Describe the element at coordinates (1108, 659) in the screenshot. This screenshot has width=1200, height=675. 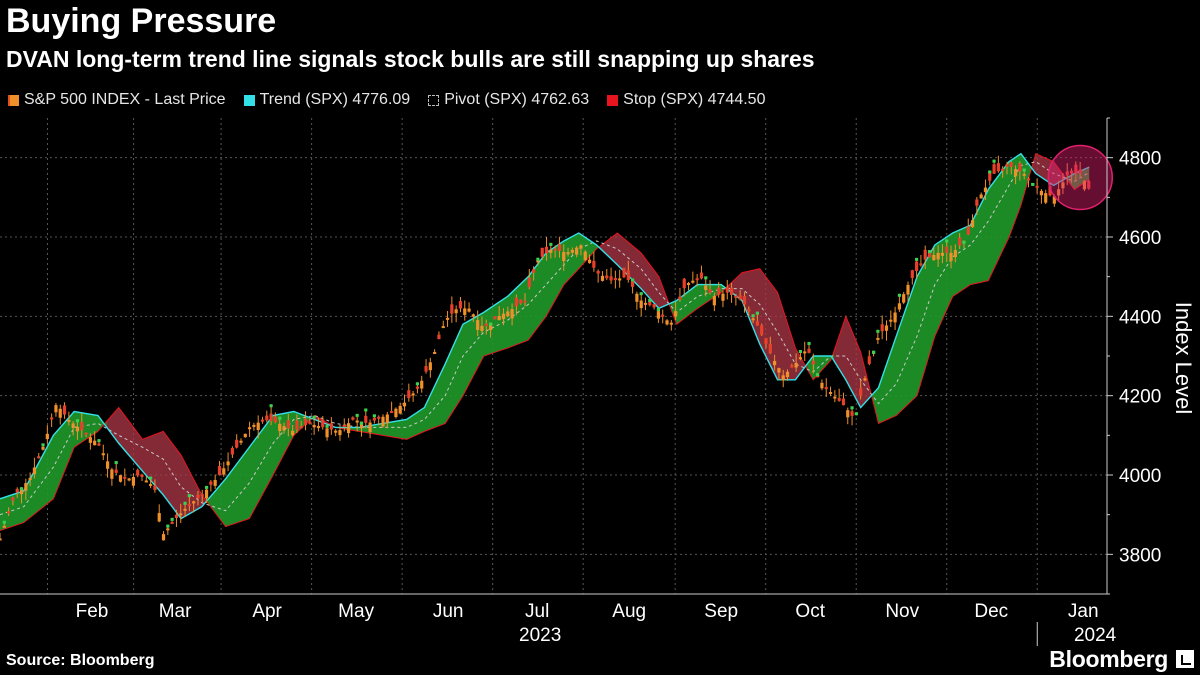
I see `bloomberg-logo: Bloomberg` at that location.